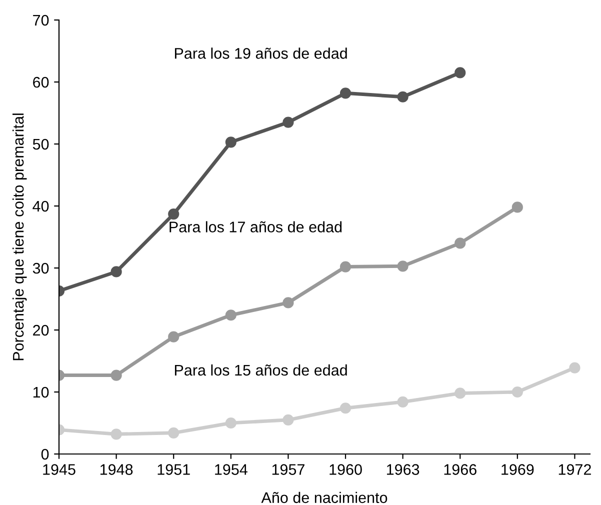  What do you see at coordinates (346, 469) in the screenshot?
I see `x-tick-label: 1960` at bounding box center [346, 469].